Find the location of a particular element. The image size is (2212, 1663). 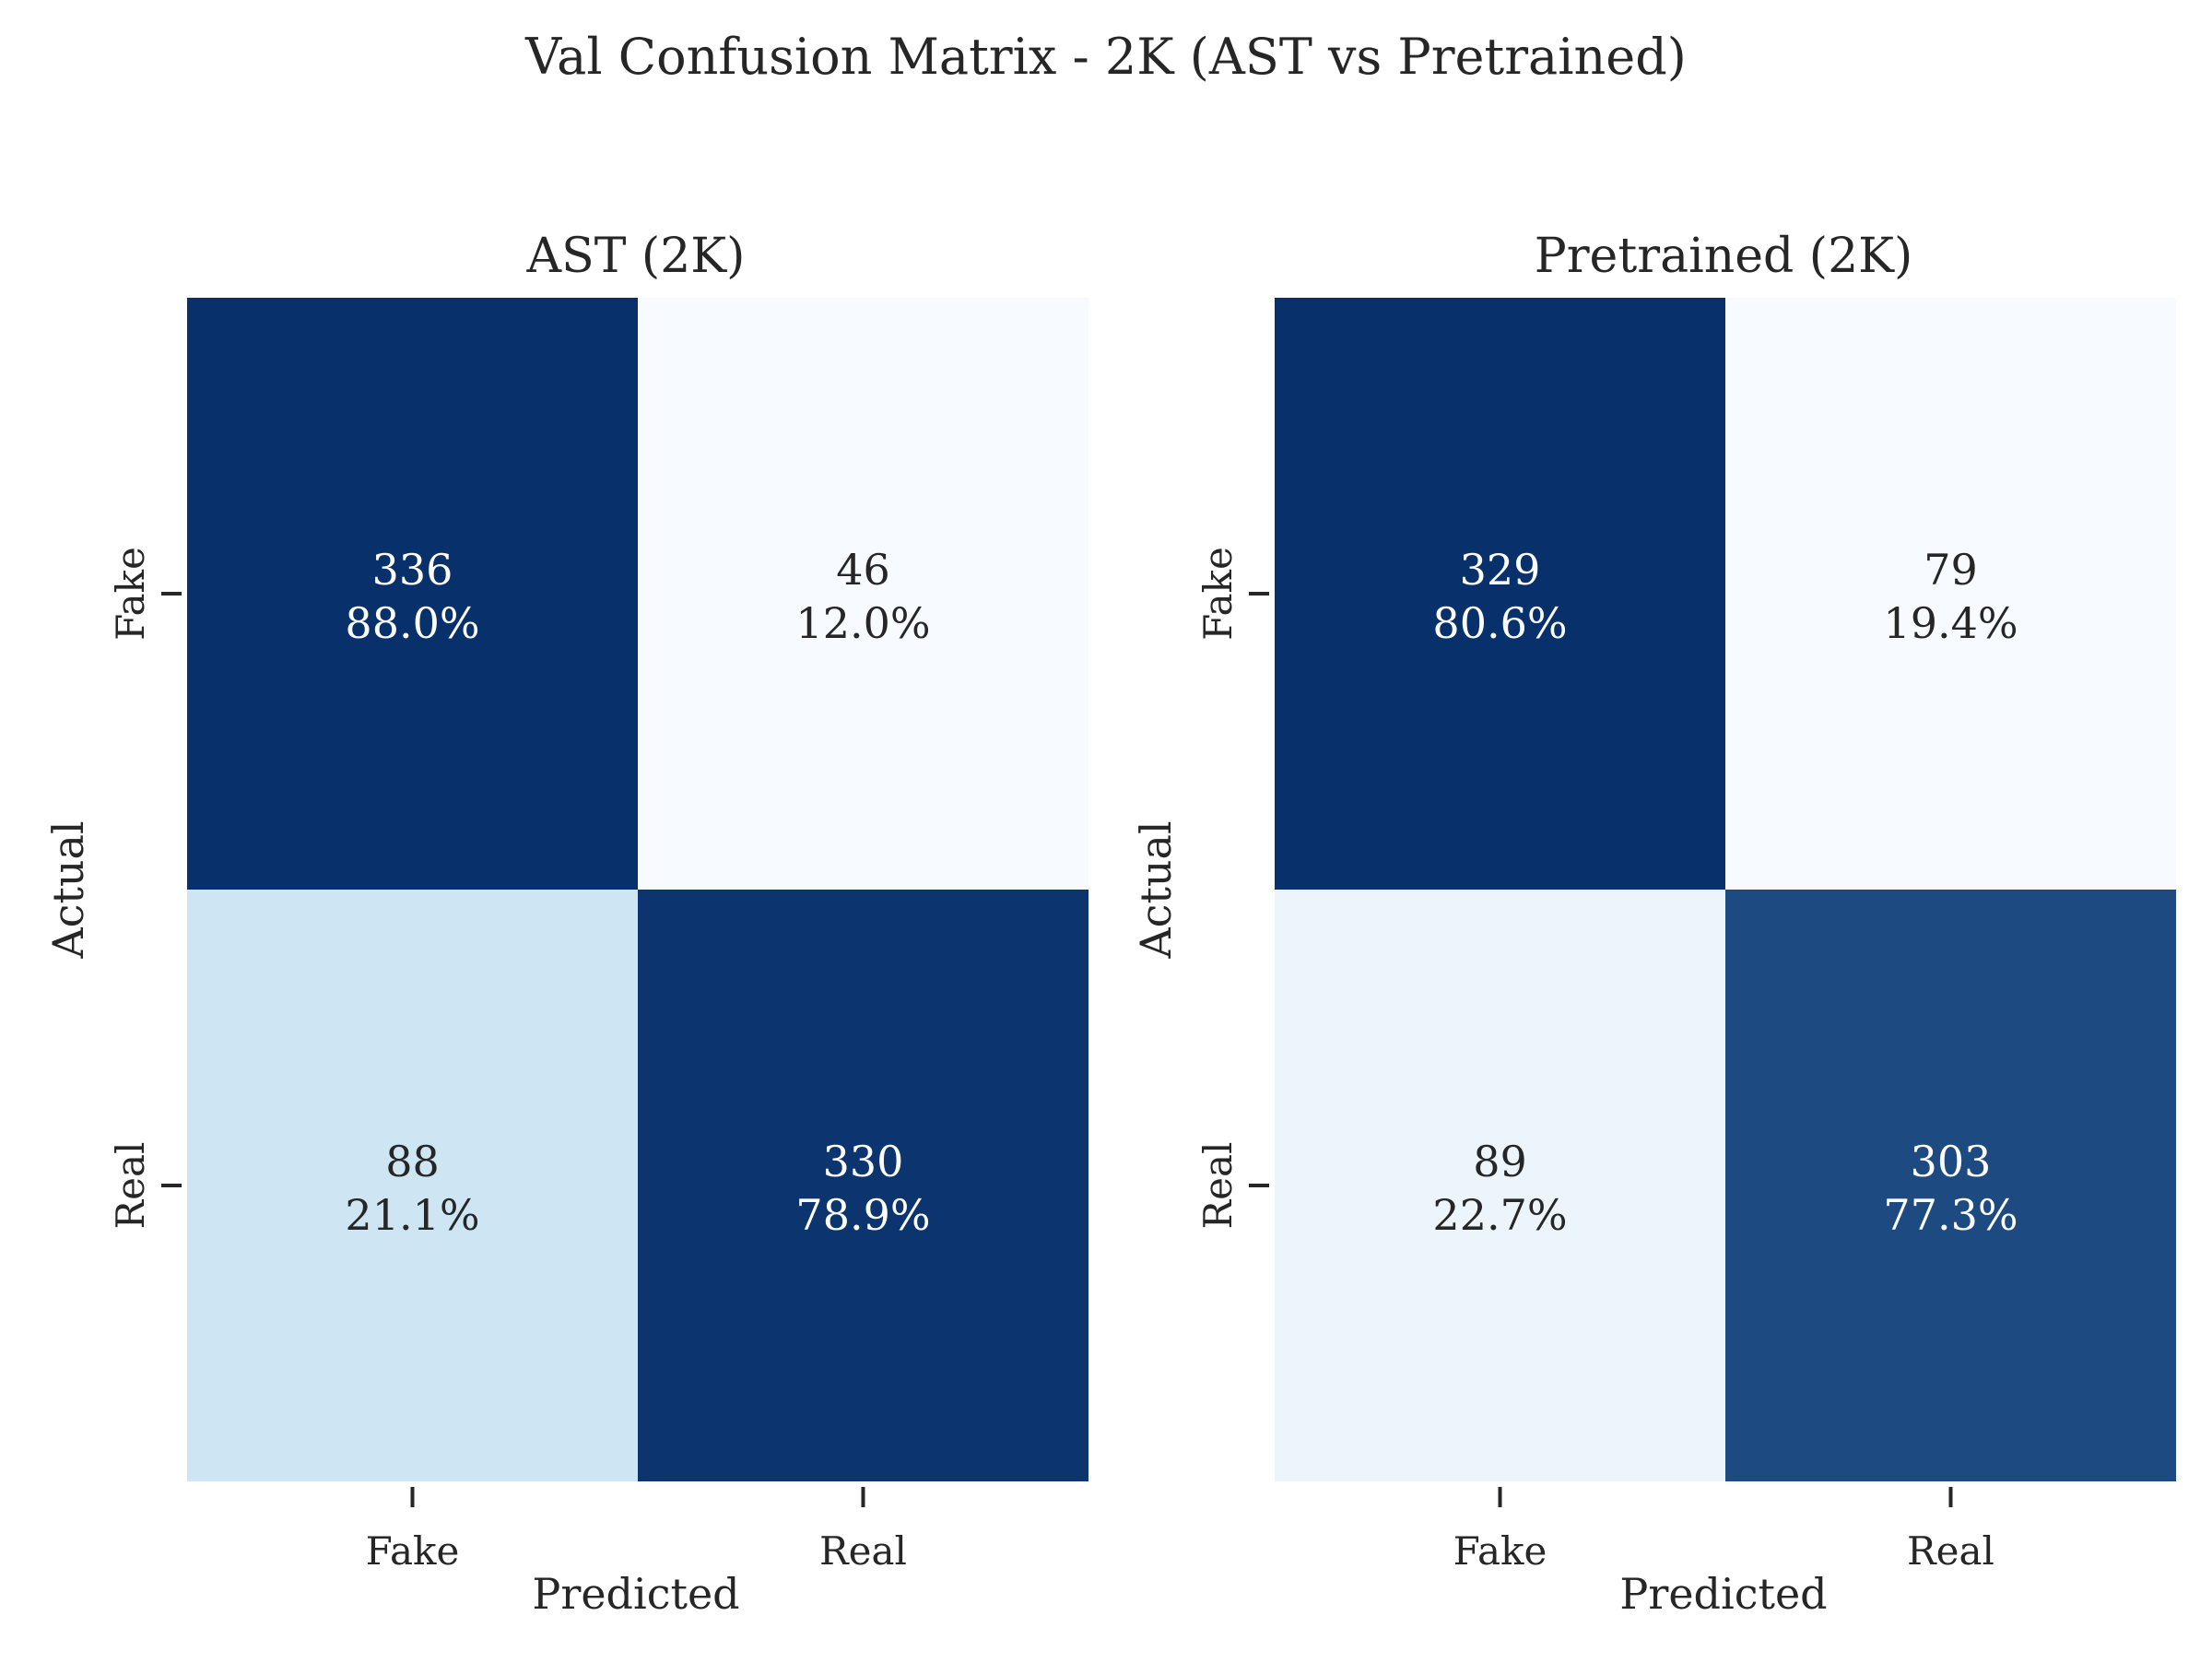

cell-percent-label: 19.4% is located at coordinates (1950, 623).